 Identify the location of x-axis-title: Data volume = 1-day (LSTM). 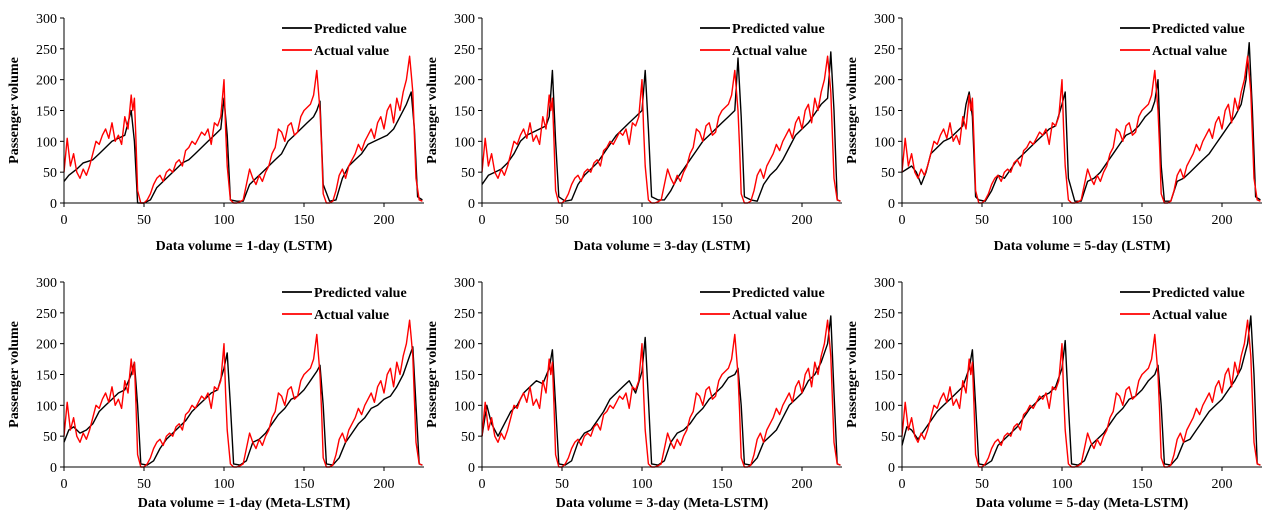
(244, 246).